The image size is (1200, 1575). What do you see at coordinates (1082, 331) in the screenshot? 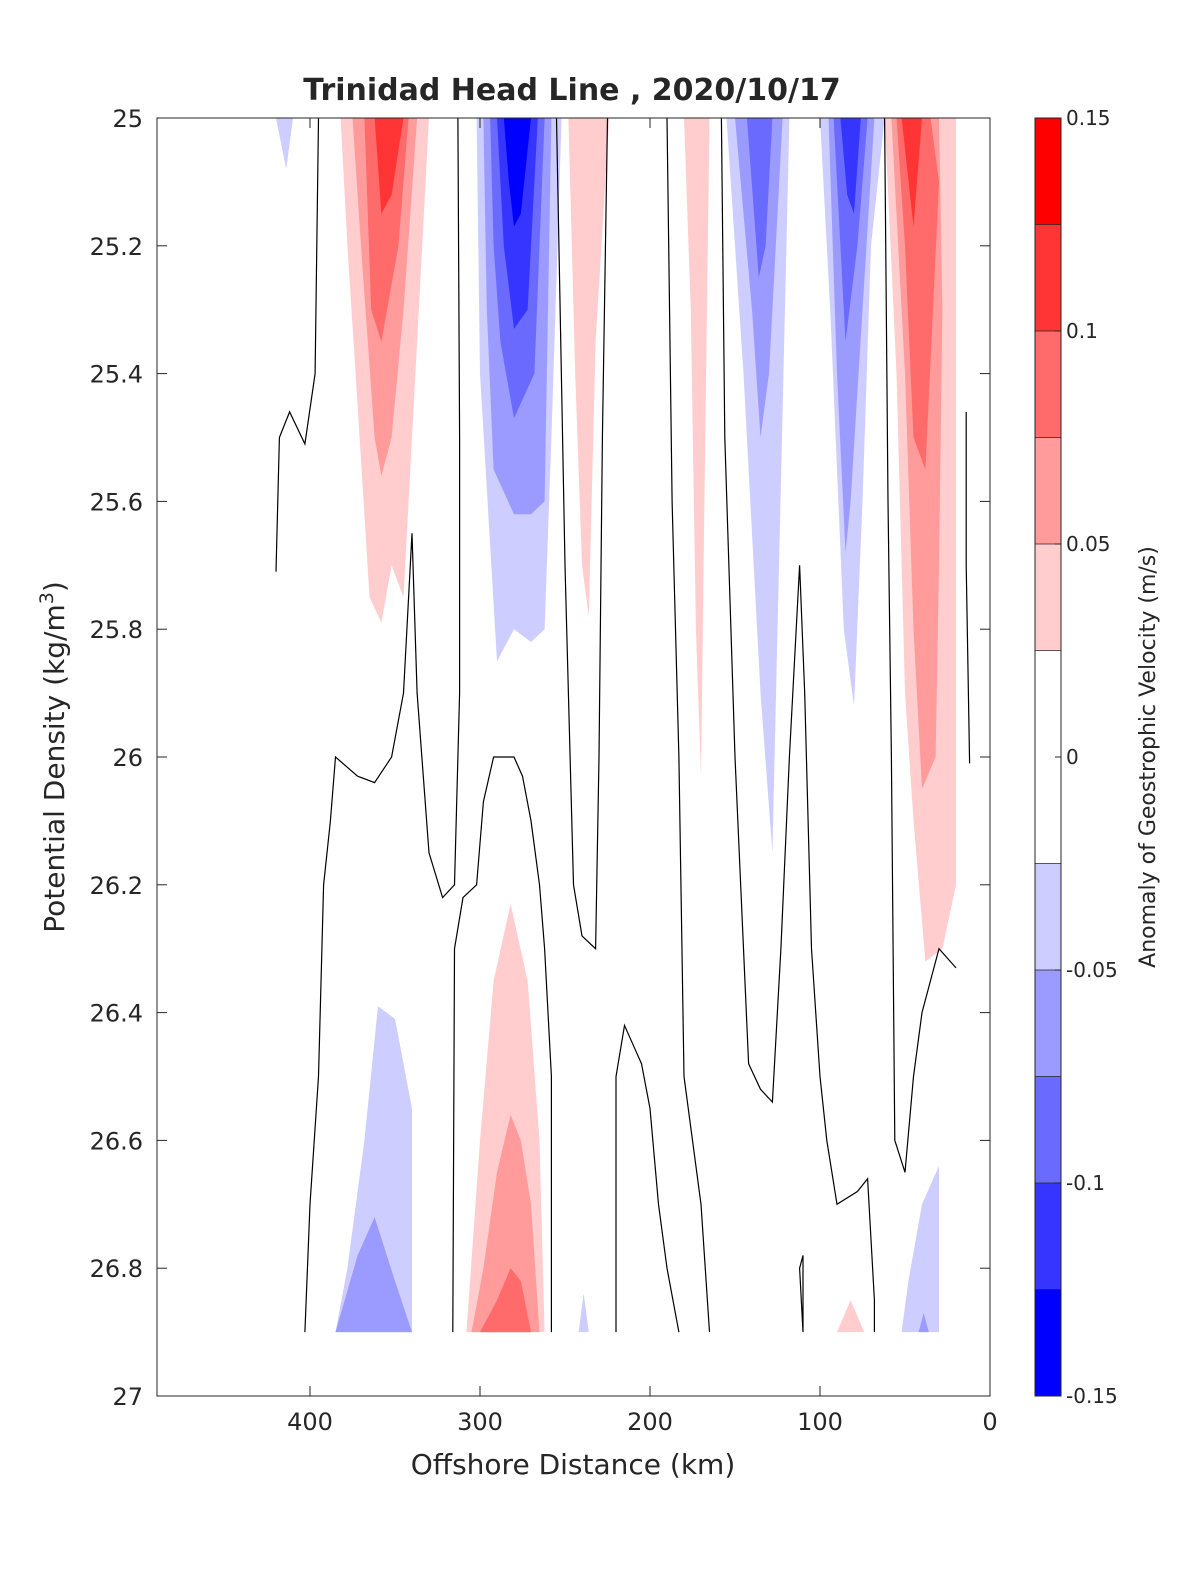
I see `colorbar-tick-label: 0.1` at bounding box center [1082, 331].